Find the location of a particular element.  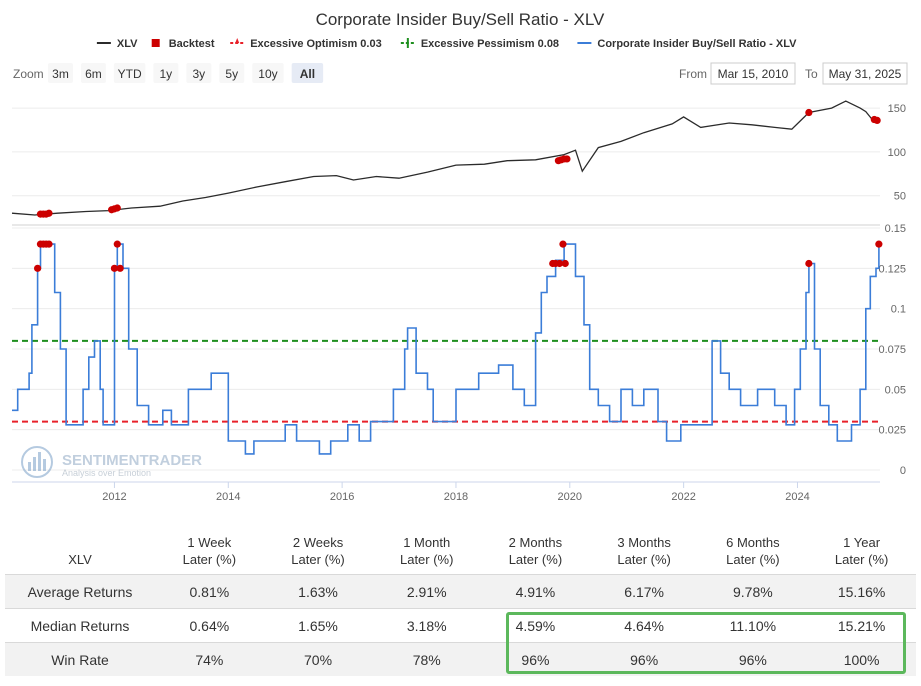

zoom-button-10y: 10y is located at coordinates (268, 73).